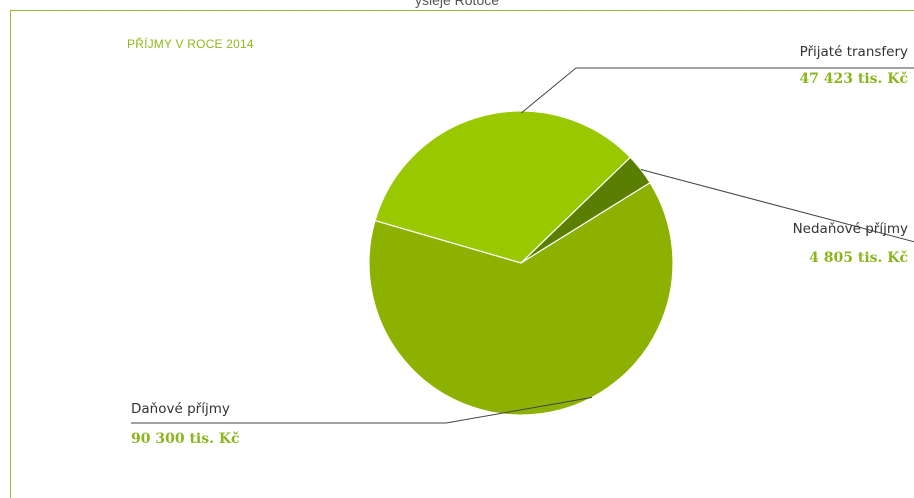 The height and width of the screenshot is (498, 914). I want to click on pie-slice-prijate-transfery, so click(503, 187).